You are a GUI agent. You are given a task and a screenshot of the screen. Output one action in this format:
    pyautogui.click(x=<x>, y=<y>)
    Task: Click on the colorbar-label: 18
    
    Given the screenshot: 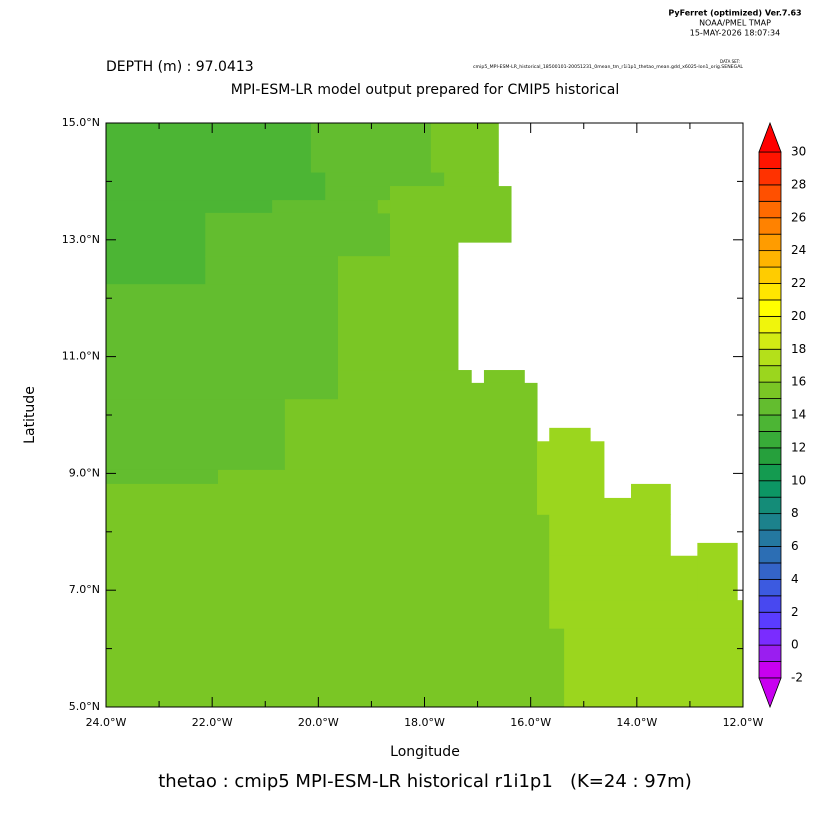 What is the action you would take?
    pyautogui.click(x=798, y=349)
    